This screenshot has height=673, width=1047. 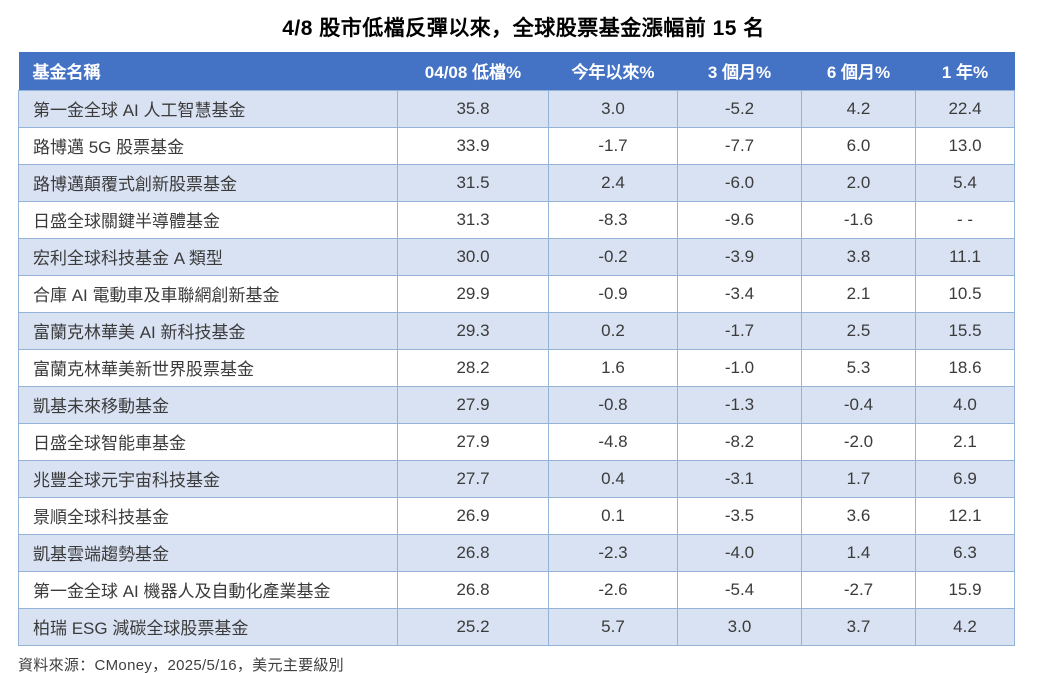 What do you see at coordinates (208, 145) in the screenshot?
I see `fund-name-cell: 路博邁 5G 股票基金` at bounding box center [208, 145].